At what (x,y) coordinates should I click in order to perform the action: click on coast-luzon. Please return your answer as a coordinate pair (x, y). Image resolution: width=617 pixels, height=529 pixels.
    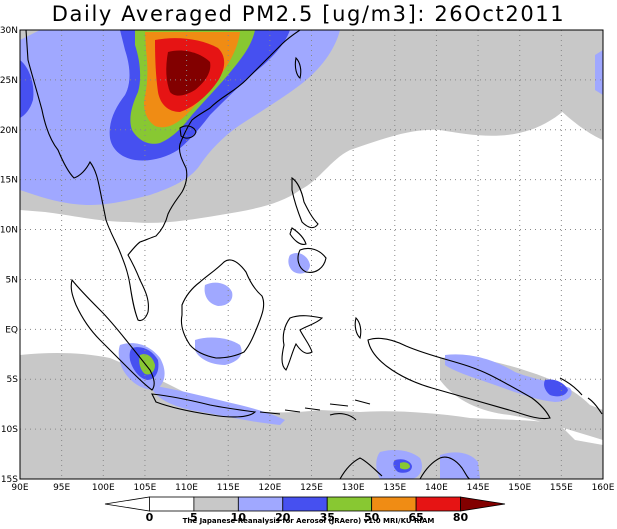
    Looking at the image, I should click on (305, 202).